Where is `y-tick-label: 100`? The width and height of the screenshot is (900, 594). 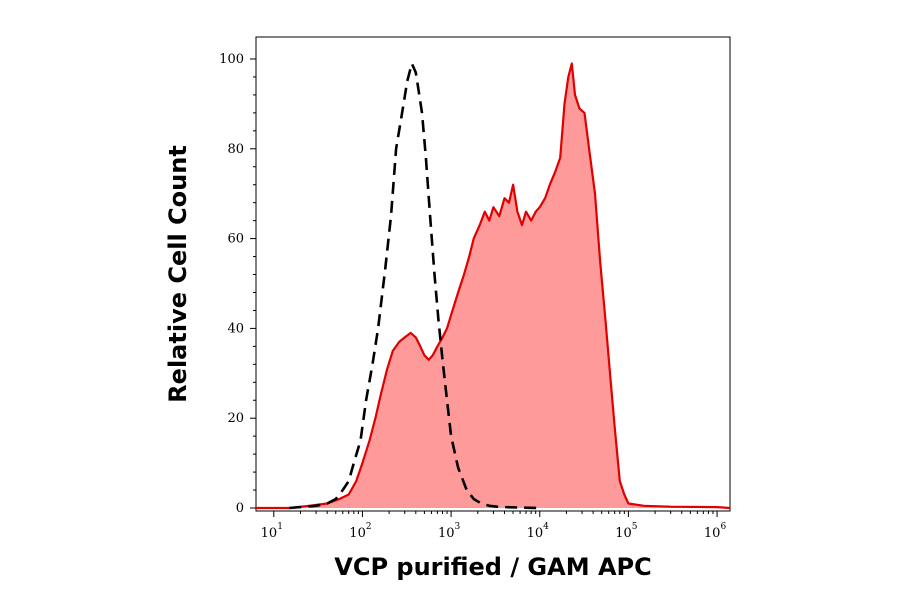 y-tick-label: 100 is located at coordinates (231, 59).